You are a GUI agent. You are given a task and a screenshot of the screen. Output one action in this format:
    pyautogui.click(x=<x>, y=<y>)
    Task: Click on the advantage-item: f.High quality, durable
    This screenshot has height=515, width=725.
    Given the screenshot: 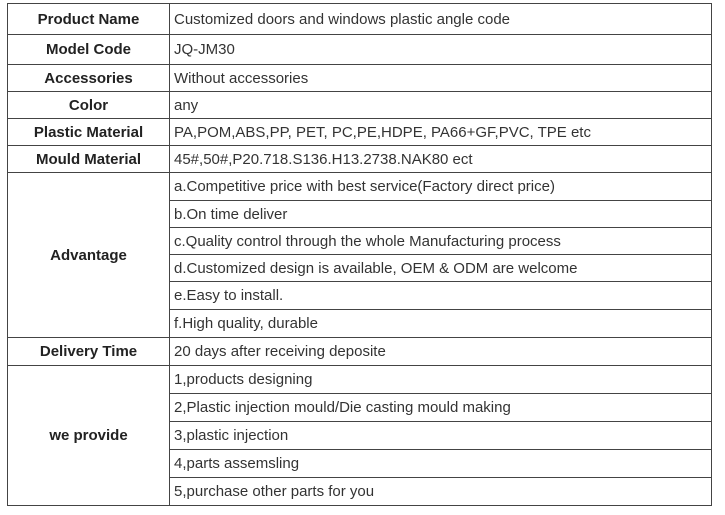 What is the action you would take?
    pyautogui.click(x=440, y=323)
    